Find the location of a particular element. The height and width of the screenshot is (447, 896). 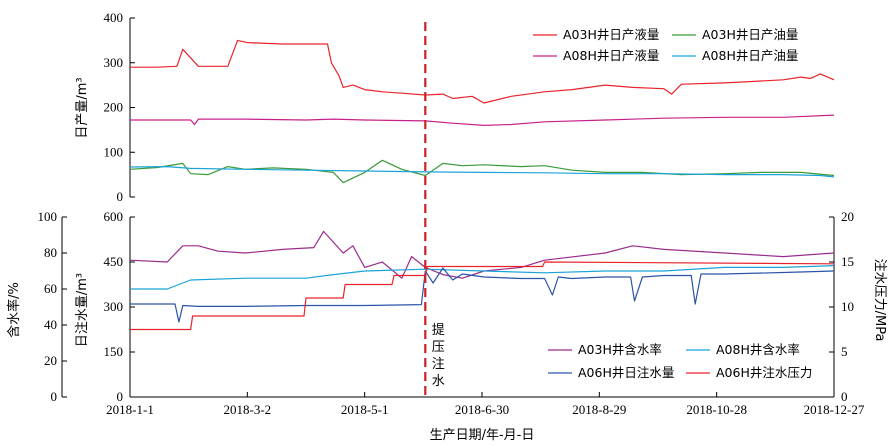

x-tick-label: 2018-10-28 is located at coordinates (716, 409).